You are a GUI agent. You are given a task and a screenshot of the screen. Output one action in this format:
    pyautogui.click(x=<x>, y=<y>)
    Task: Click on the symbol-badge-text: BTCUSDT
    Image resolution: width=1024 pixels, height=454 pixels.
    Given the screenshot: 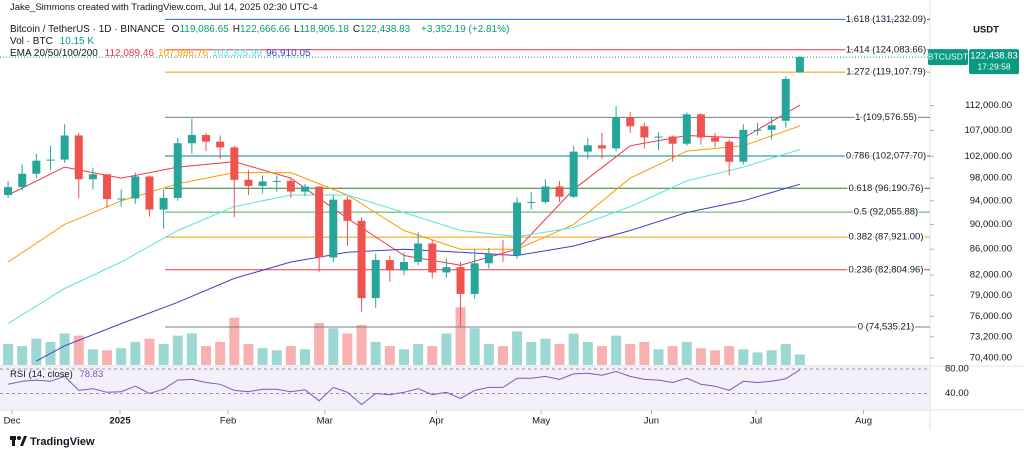 What is the action you would take?
    pyautogui.click(x=948, y=56)
    